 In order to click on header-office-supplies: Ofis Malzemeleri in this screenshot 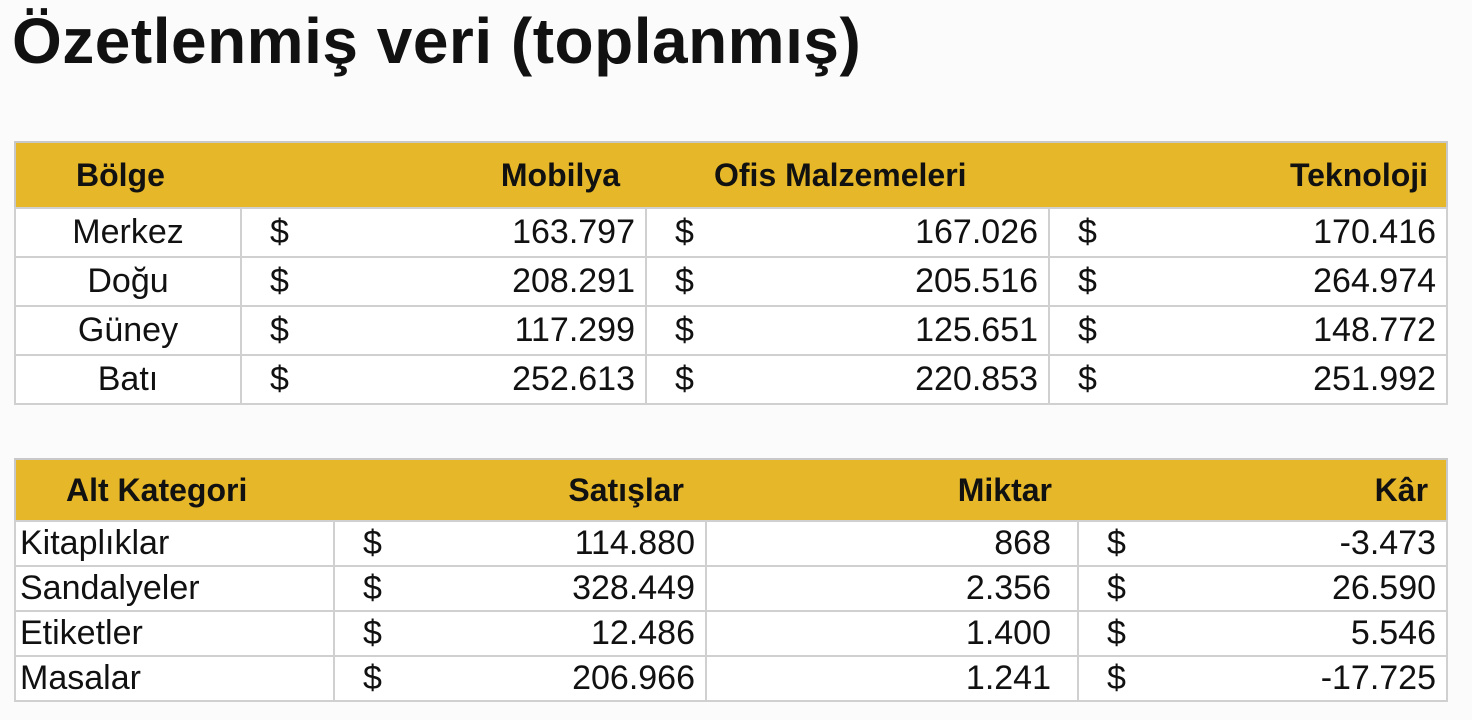, I will do `click(848, 175)`.